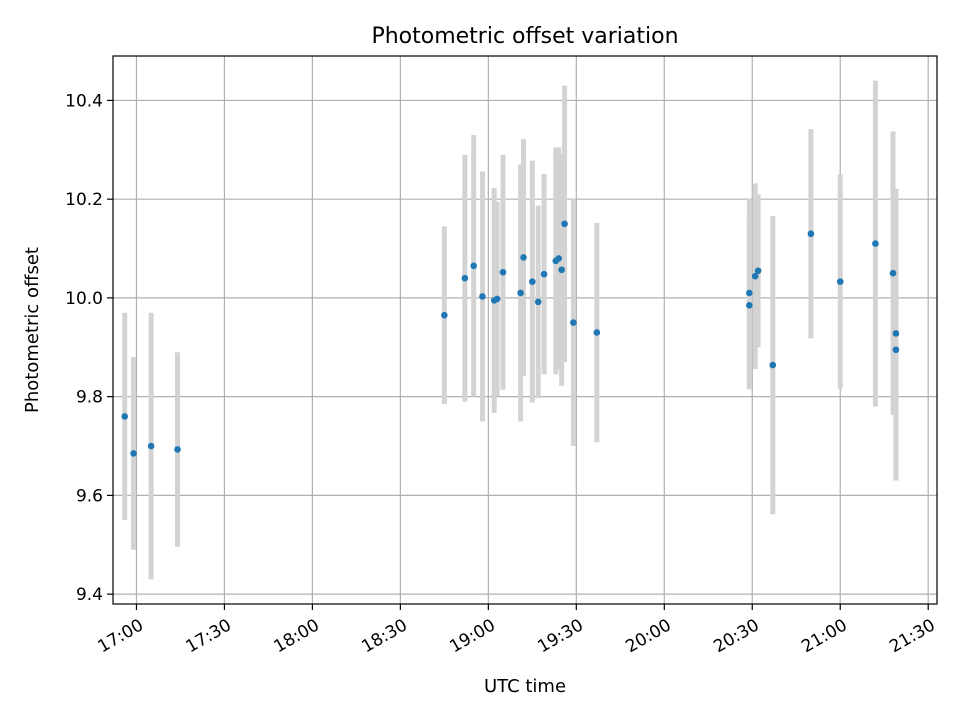 This screenshot has width=960, height=720. Describe the element at coordinates (84, 299) in the screenshot. I see `y-tick-label: 10.0` at that location.